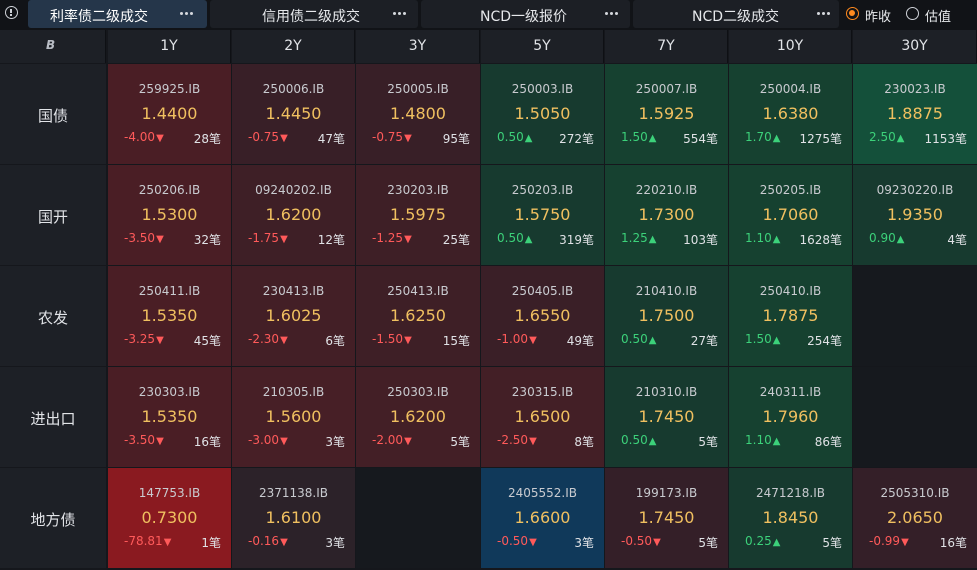 The image size is (977, 570). What do you see at coordinates (915, 46) in the screenshot?
I see `column-header-30y: 30Y` at bounding box center [915, 46].